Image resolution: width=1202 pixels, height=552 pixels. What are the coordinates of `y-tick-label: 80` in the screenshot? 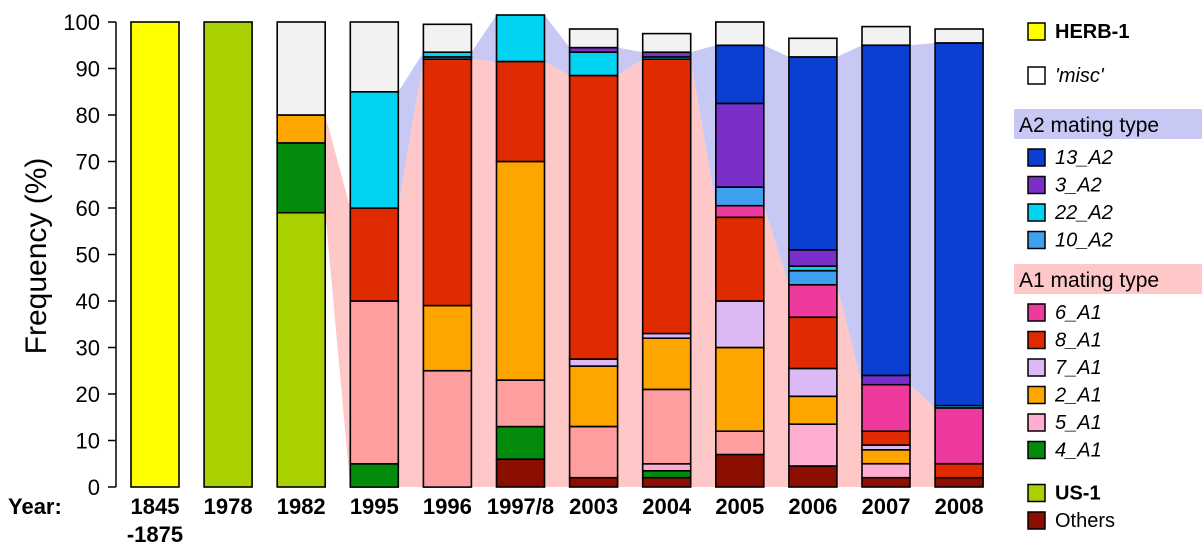 It's located at (88, 115).